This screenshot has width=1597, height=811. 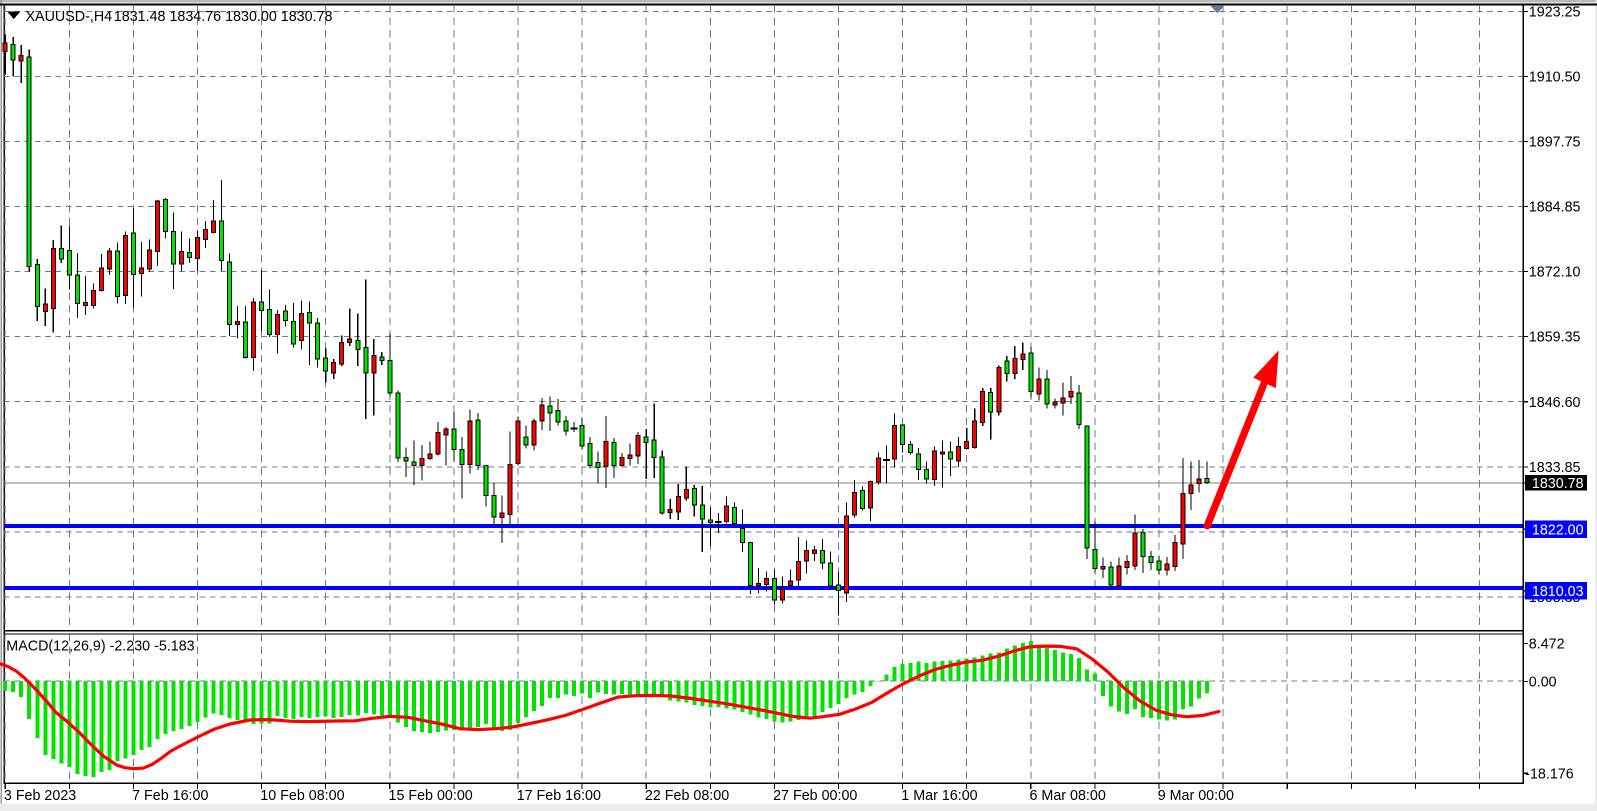 I want to click on svg-text: 7 Feb 16:00, so click(x=170, y=796).